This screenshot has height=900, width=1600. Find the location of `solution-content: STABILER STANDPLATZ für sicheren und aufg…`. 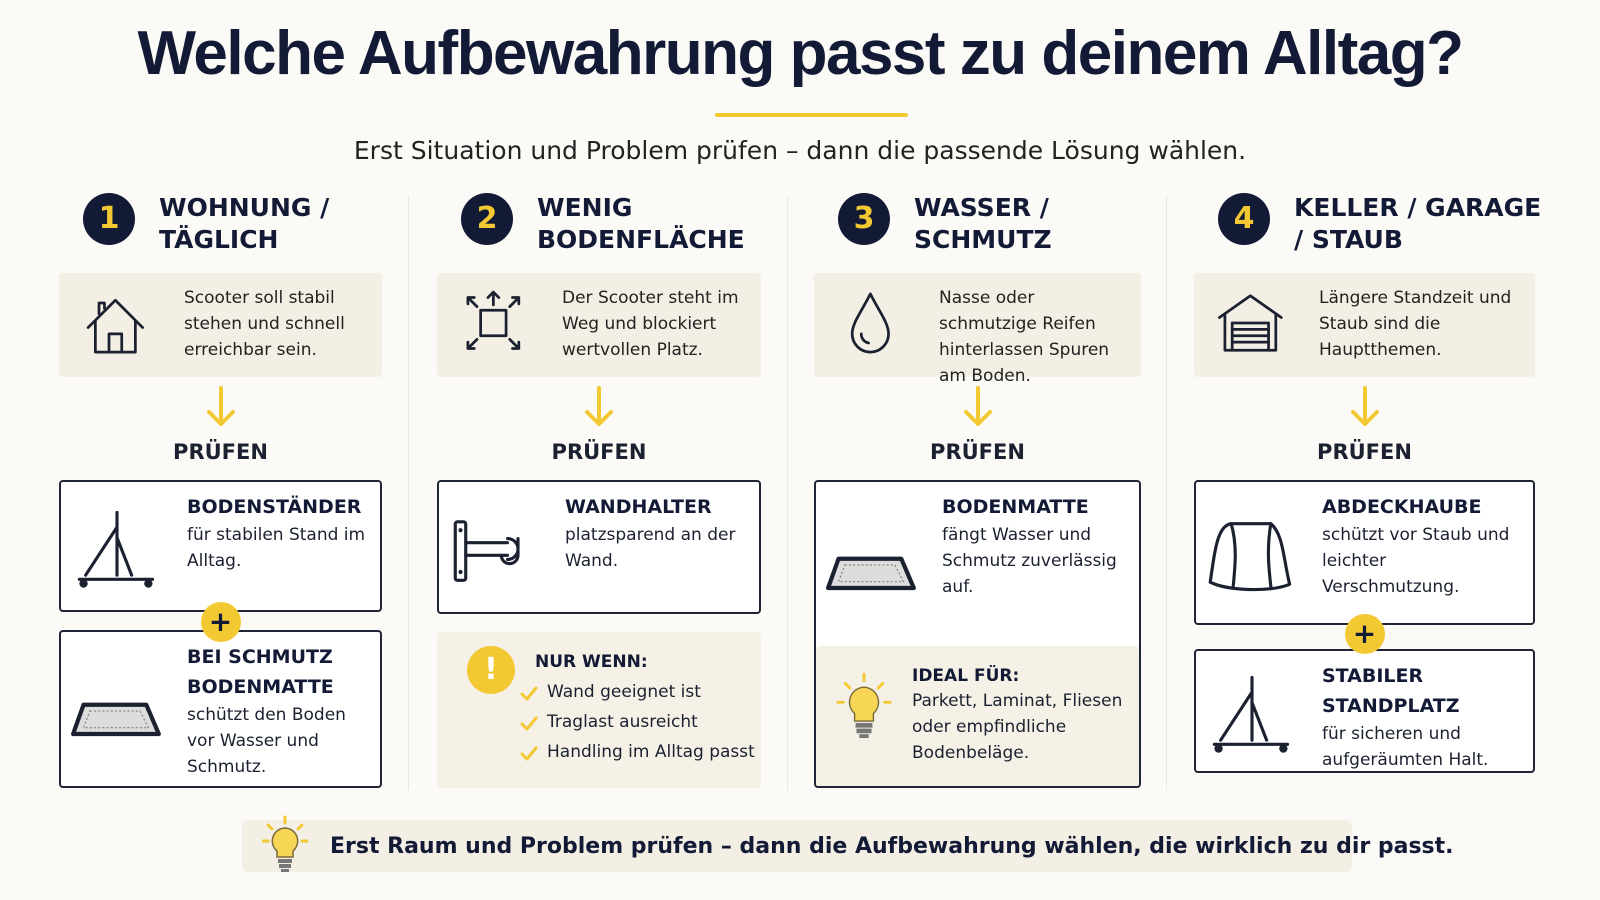

solution-content: STABILER STANDPLATZ für sicheren und aufg… is located at coordinates (1422, 717).